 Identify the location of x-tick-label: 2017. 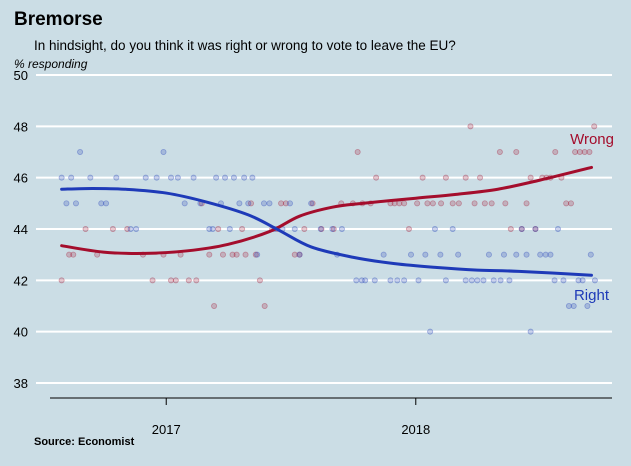
(166, 429).